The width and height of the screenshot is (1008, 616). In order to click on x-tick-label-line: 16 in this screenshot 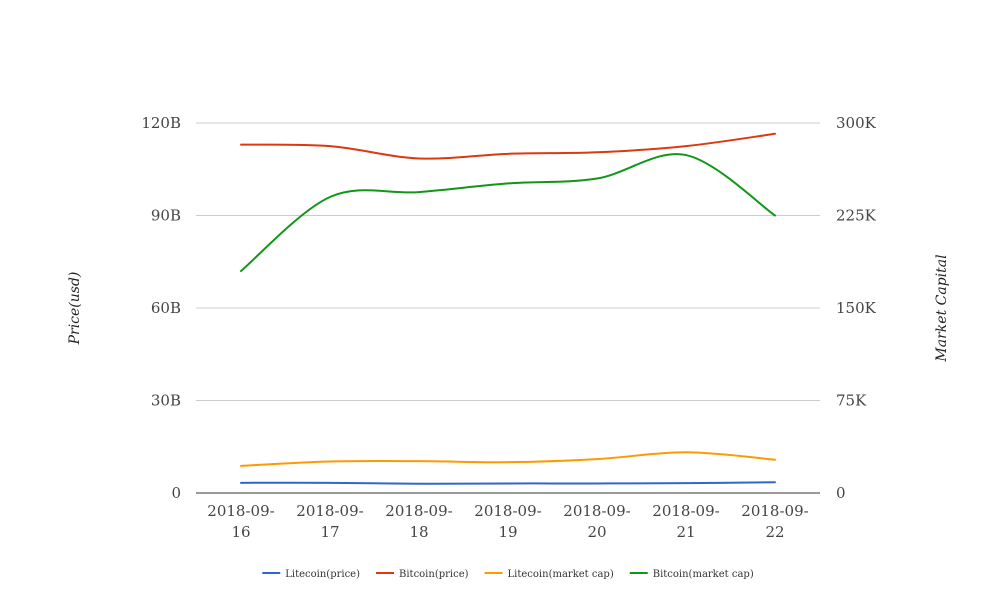, I will do `click(240, 532)`.